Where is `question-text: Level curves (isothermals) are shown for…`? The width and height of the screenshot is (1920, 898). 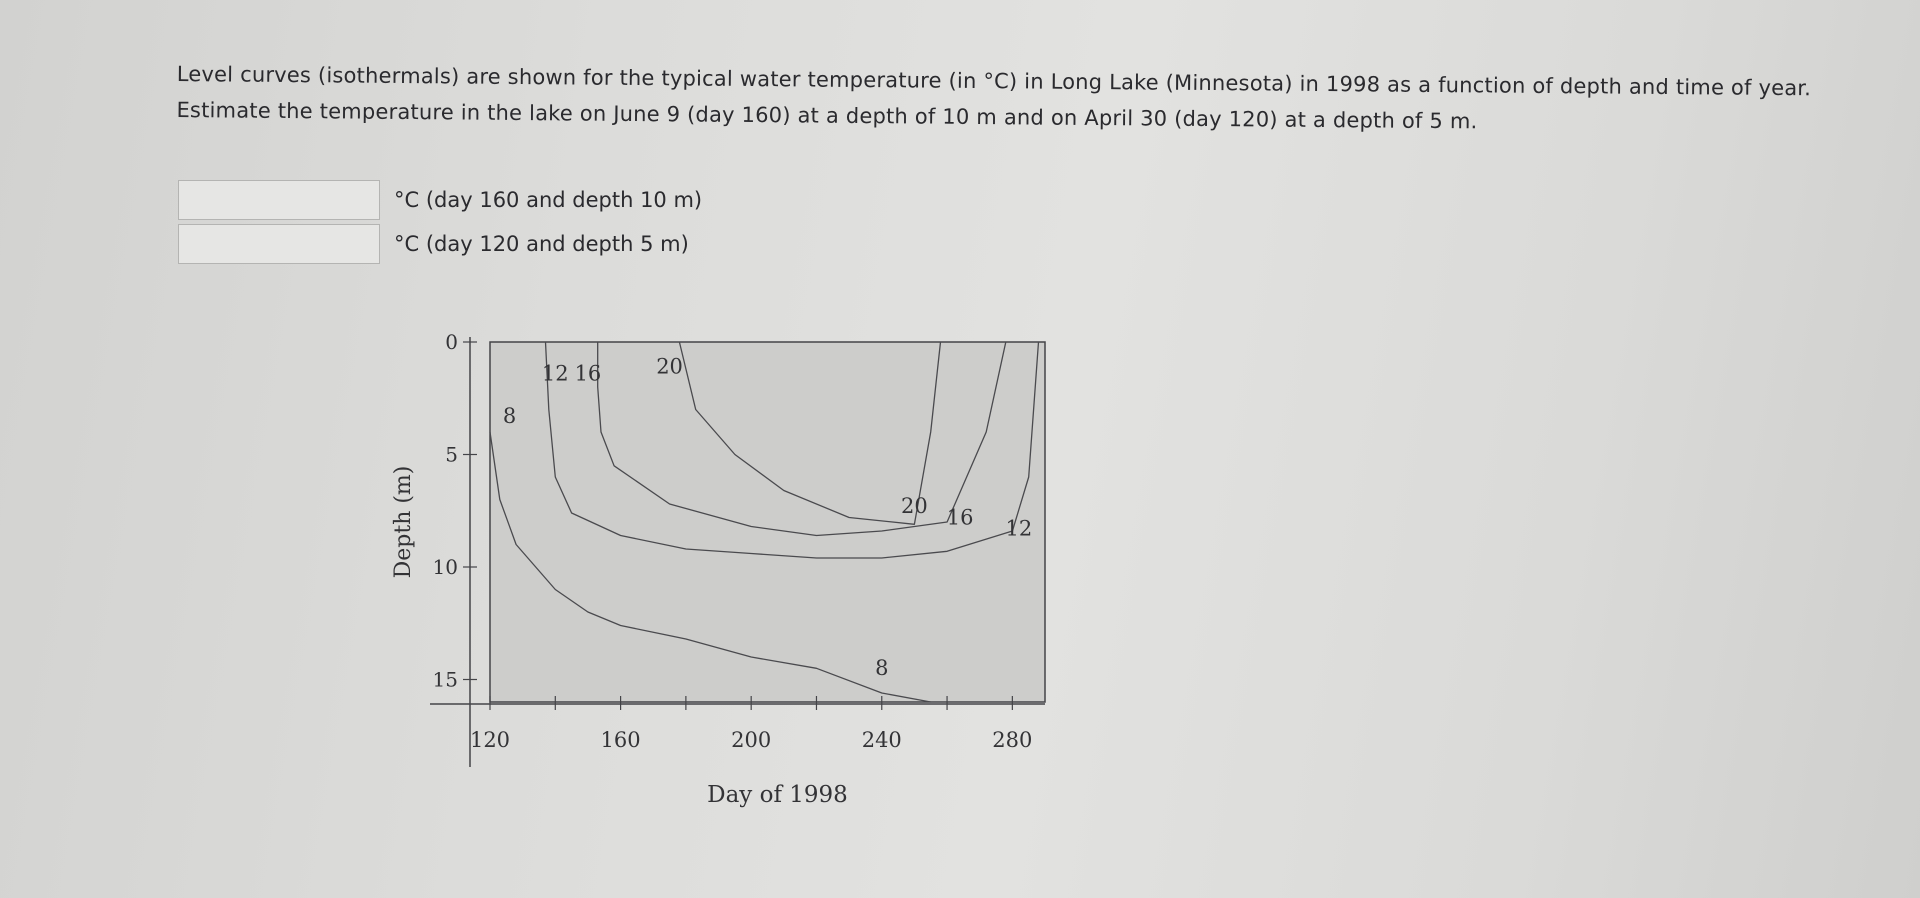
question-text: Level curves (isothermals) are shown for… is located at coordinates (994, 97).